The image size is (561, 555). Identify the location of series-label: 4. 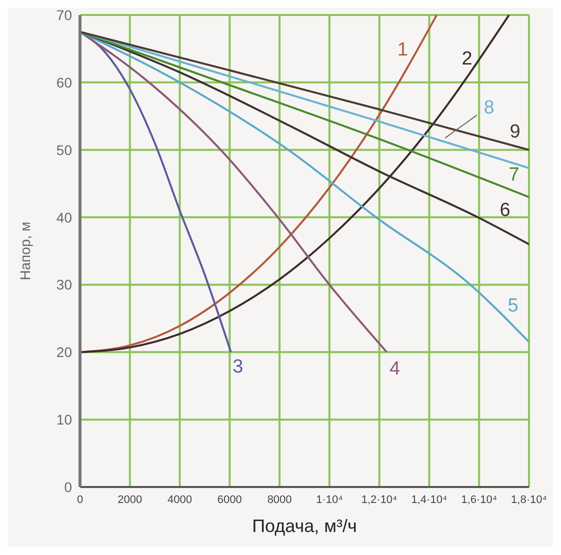
(395, 369).